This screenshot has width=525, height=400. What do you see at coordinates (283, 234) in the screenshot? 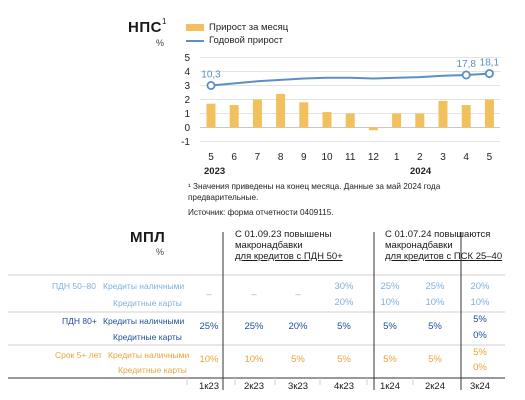
I see `mpl-annotation-1-line: С 01.09.23 повышены` at bounding box center [283, 234].